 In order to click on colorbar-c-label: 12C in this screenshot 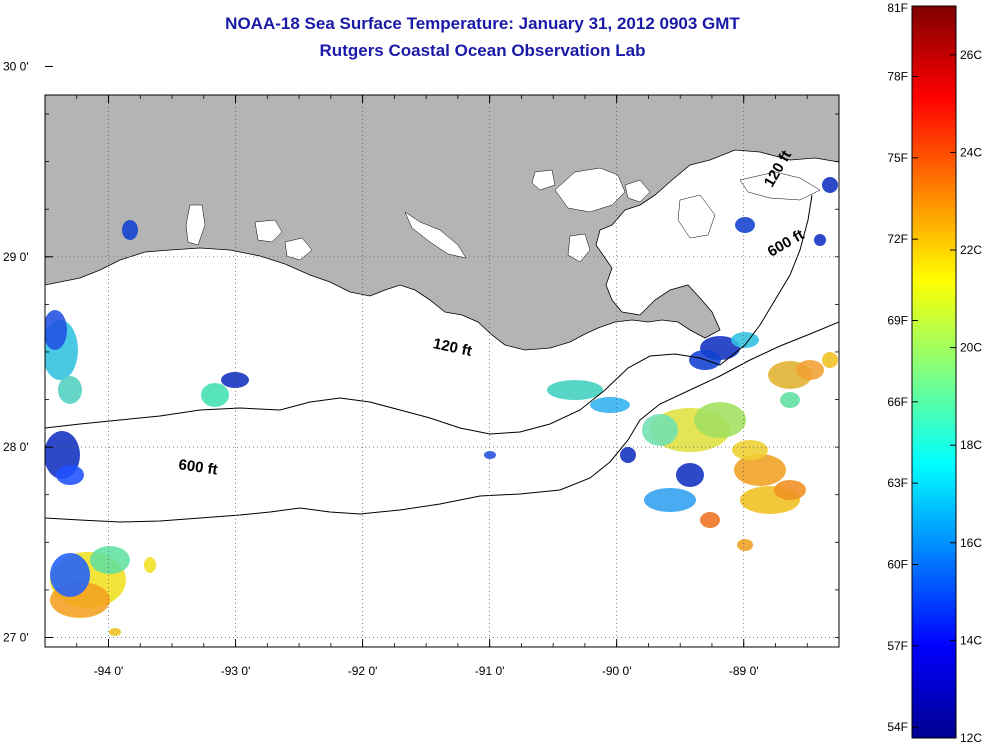, I will do `click(971, 738)`.